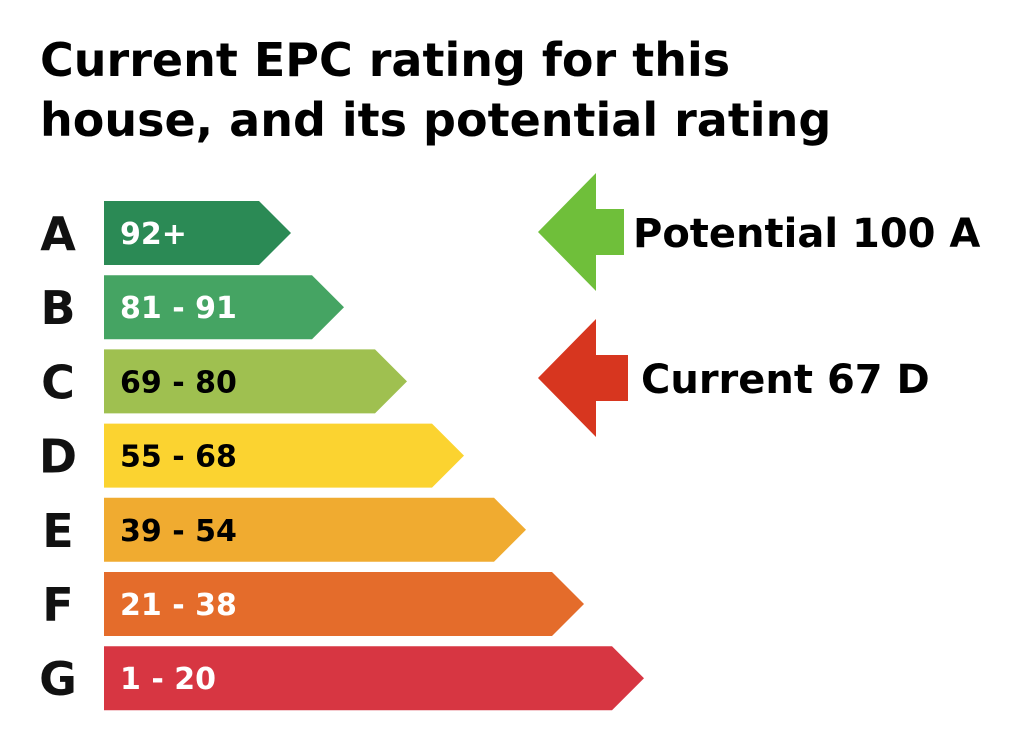  What do you see at coordinates (344, 604) in the screenshot?
I see `band-bar-f` at bounding box center [344, 604].